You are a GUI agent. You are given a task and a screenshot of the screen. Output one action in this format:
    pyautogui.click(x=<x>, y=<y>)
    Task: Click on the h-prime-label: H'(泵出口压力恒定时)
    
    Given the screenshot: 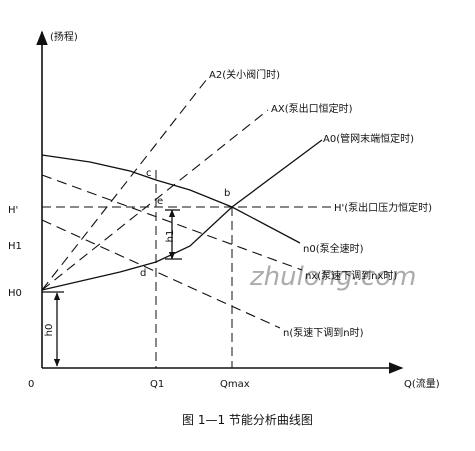 What is the action you would take?
    pyautogui.click(x=383, y=207)
    